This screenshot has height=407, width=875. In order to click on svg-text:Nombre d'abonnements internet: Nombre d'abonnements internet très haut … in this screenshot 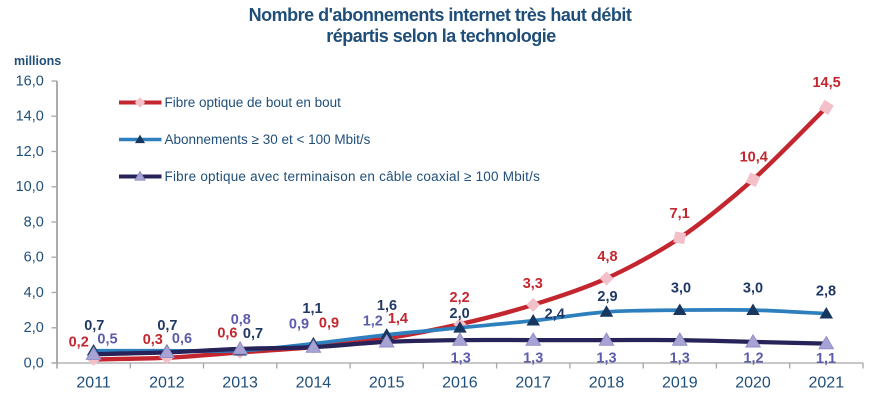, I will do `click(440, 15)`.